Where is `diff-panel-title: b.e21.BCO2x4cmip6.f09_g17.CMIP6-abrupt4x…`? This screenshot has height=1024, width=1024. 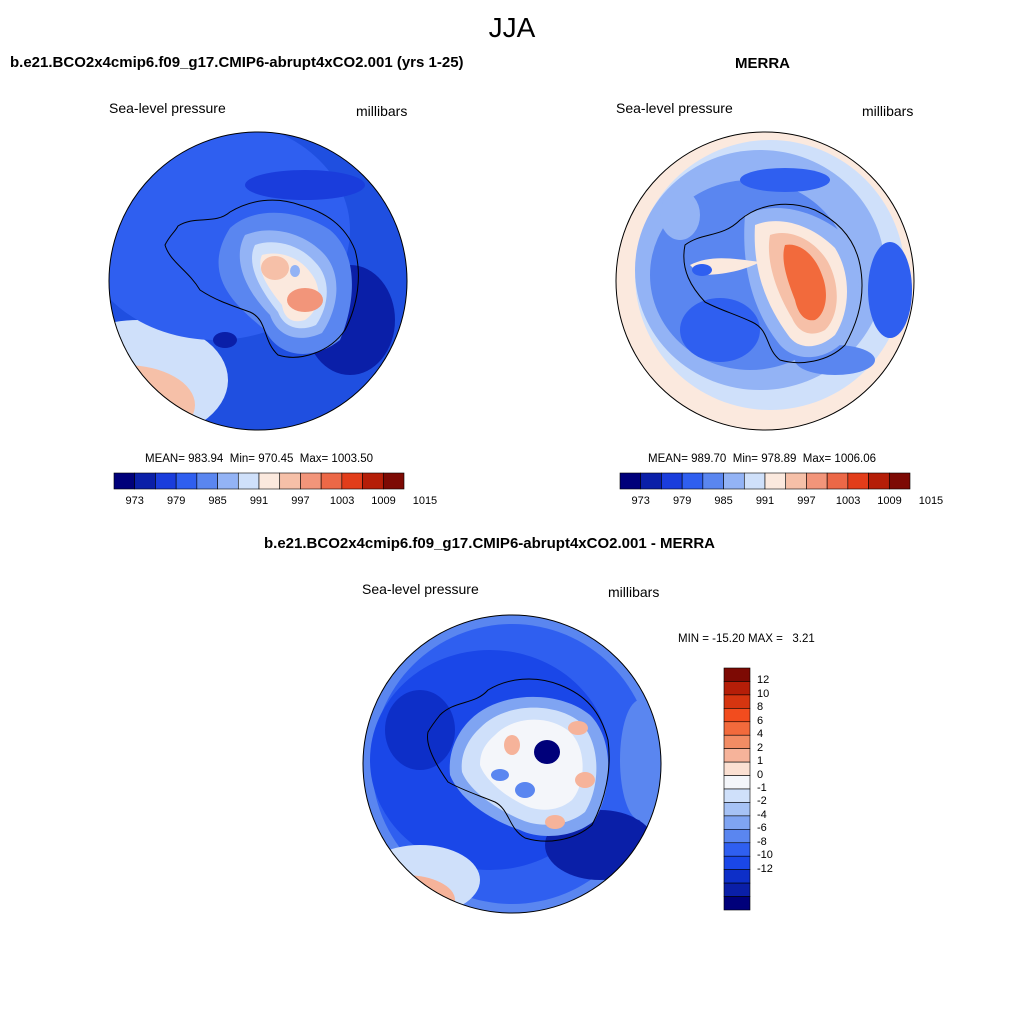
diff-panel-title: b.e21.BCO2x4cmip6.f09_g17.CMIP6-abrupt4x… is located at coordinates (489, 543).